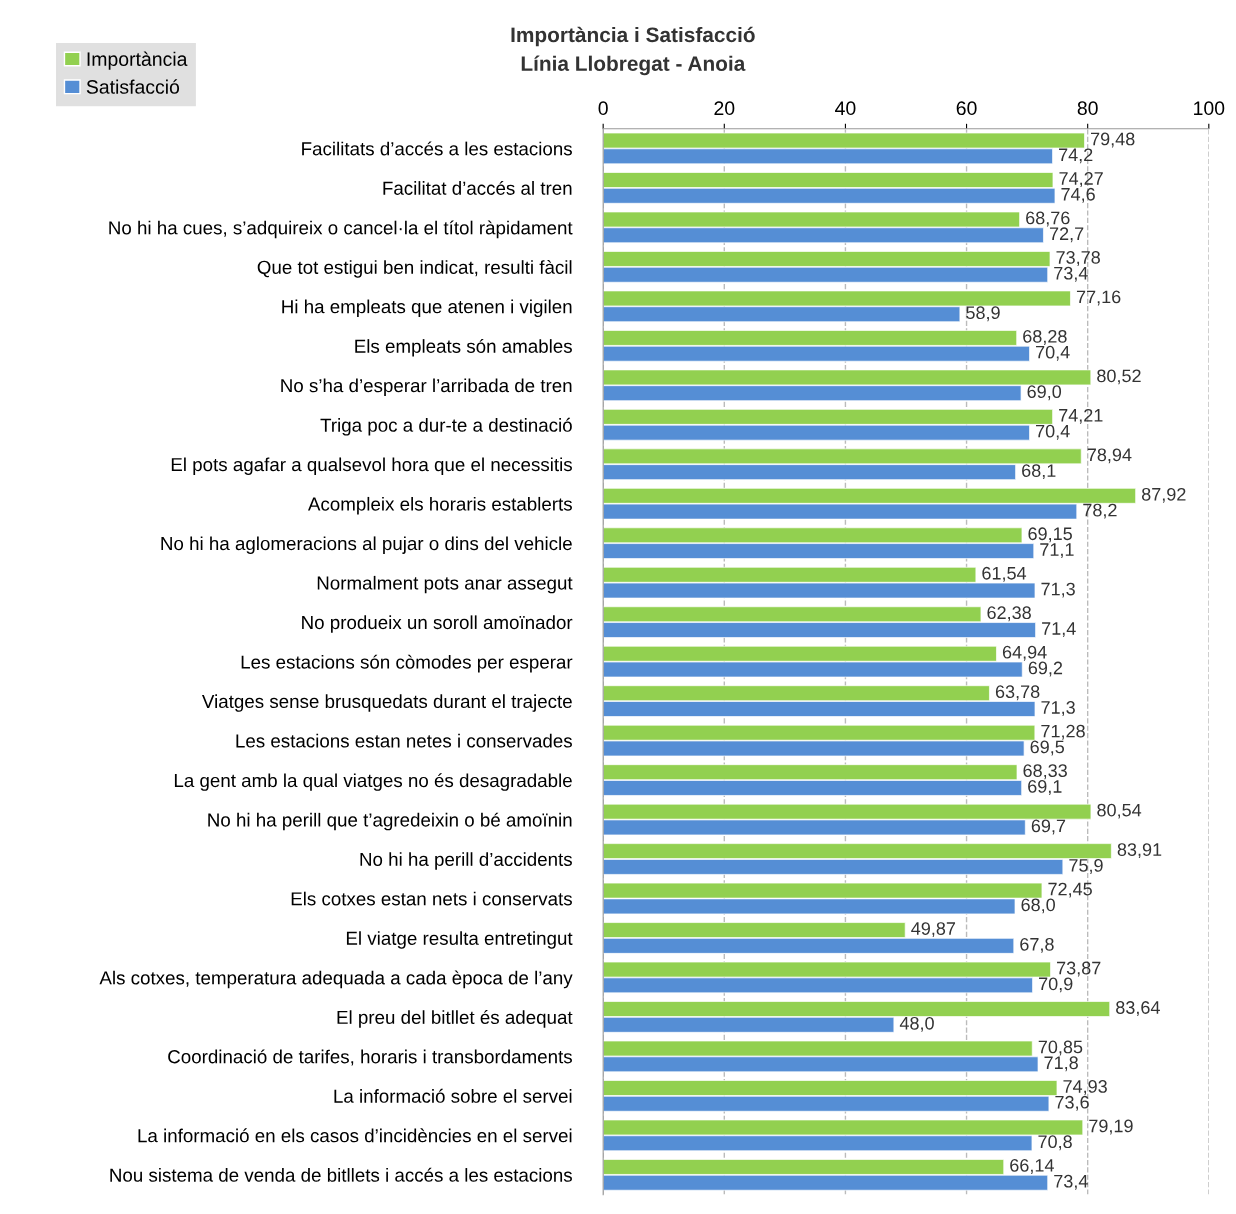 Image resolution: width=1236 pixels, height=1214 pixels. What do you see at coordinates (1079, 969) in the screenshot?
I see `data-label: 73,87` at bounding box center [1079, 969].